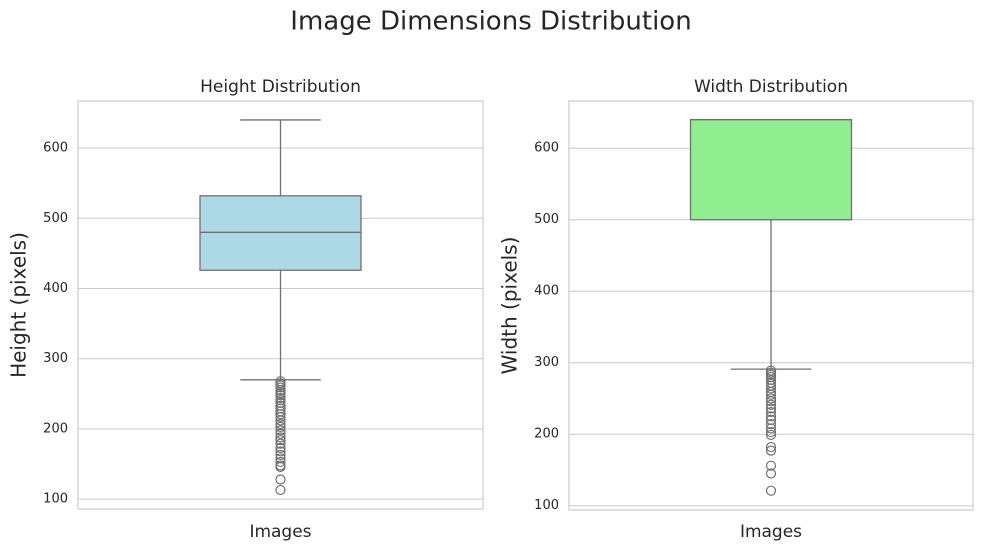  Describe the element at coordinates (280, 87) in the screenshot. I see `axis-title: Height Distribution` at that location.